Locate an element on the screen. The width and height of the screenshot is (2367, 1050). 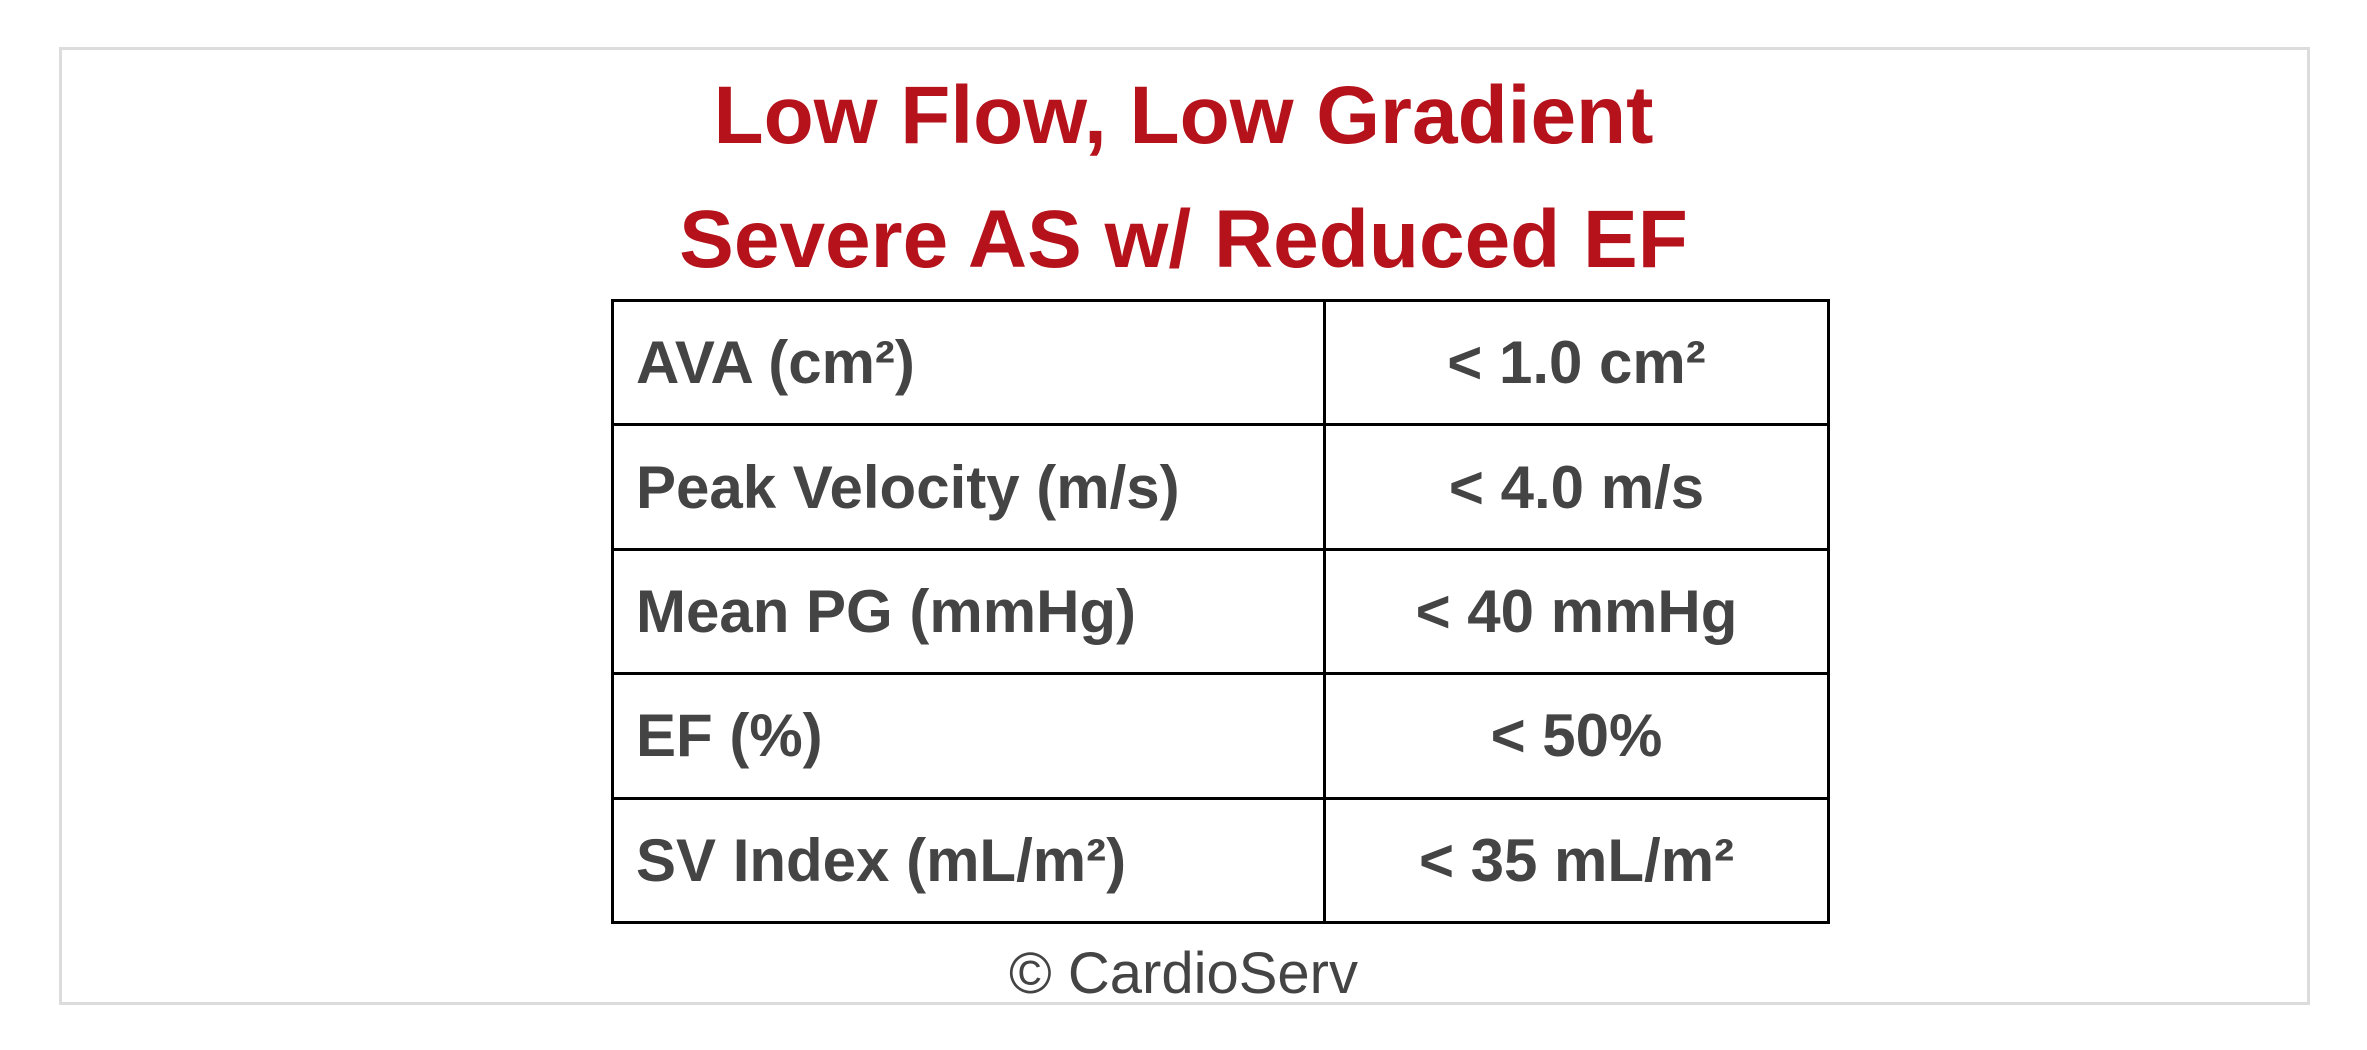
table-row: Peak Velocity (m/s) < 4.0 m/s is located at coordinates (1220, 487).